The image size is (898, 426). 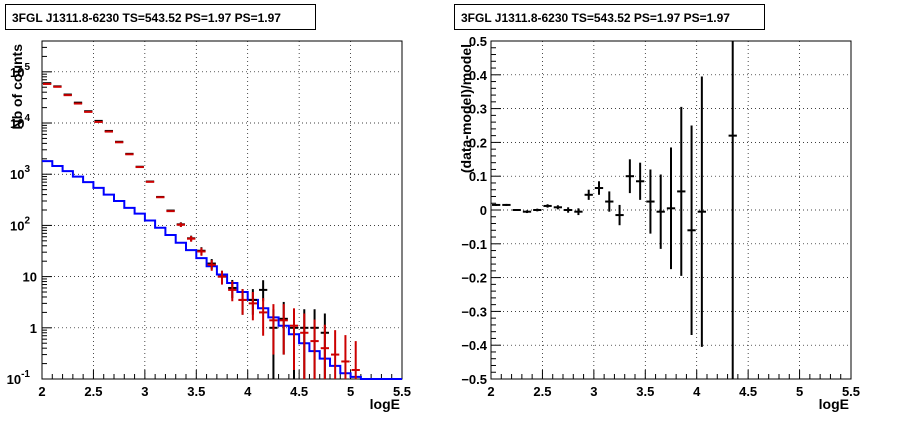 What do you see at coordinates (33, 328) in the screenshot?
I see `y-tick-label: 1` at bounding box center [33, 328].